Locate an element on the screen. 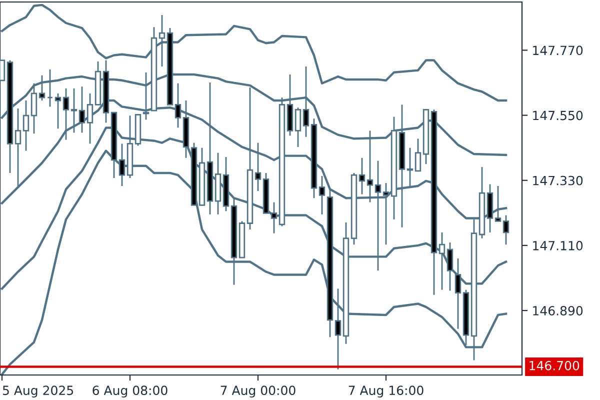 The width and height of the screenshot is (600, 400). x-tick-label: 5 Aug 2025 is located at coordinates (38, 392).